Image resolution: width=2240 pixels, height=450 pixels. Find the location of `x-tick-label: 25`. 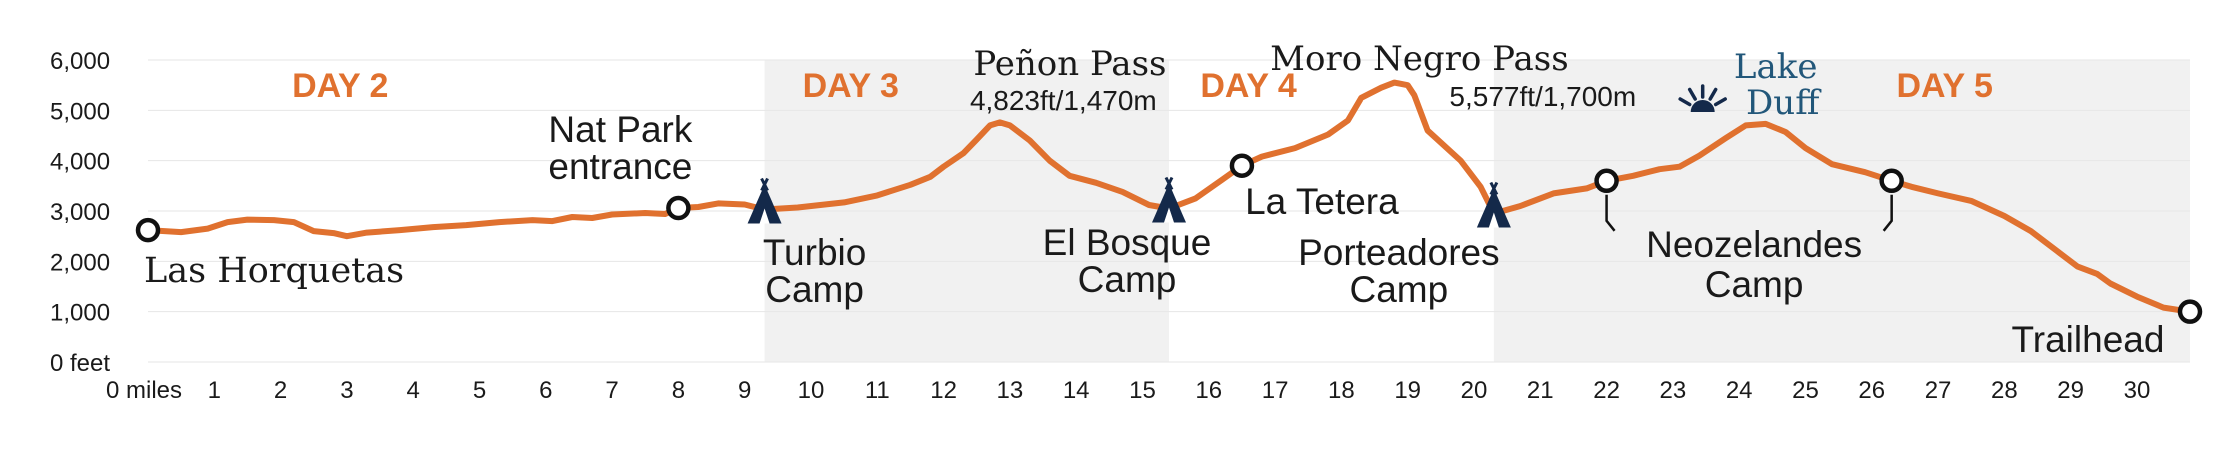

x-tick-label: 25 is located at coordinates (1805, 390).